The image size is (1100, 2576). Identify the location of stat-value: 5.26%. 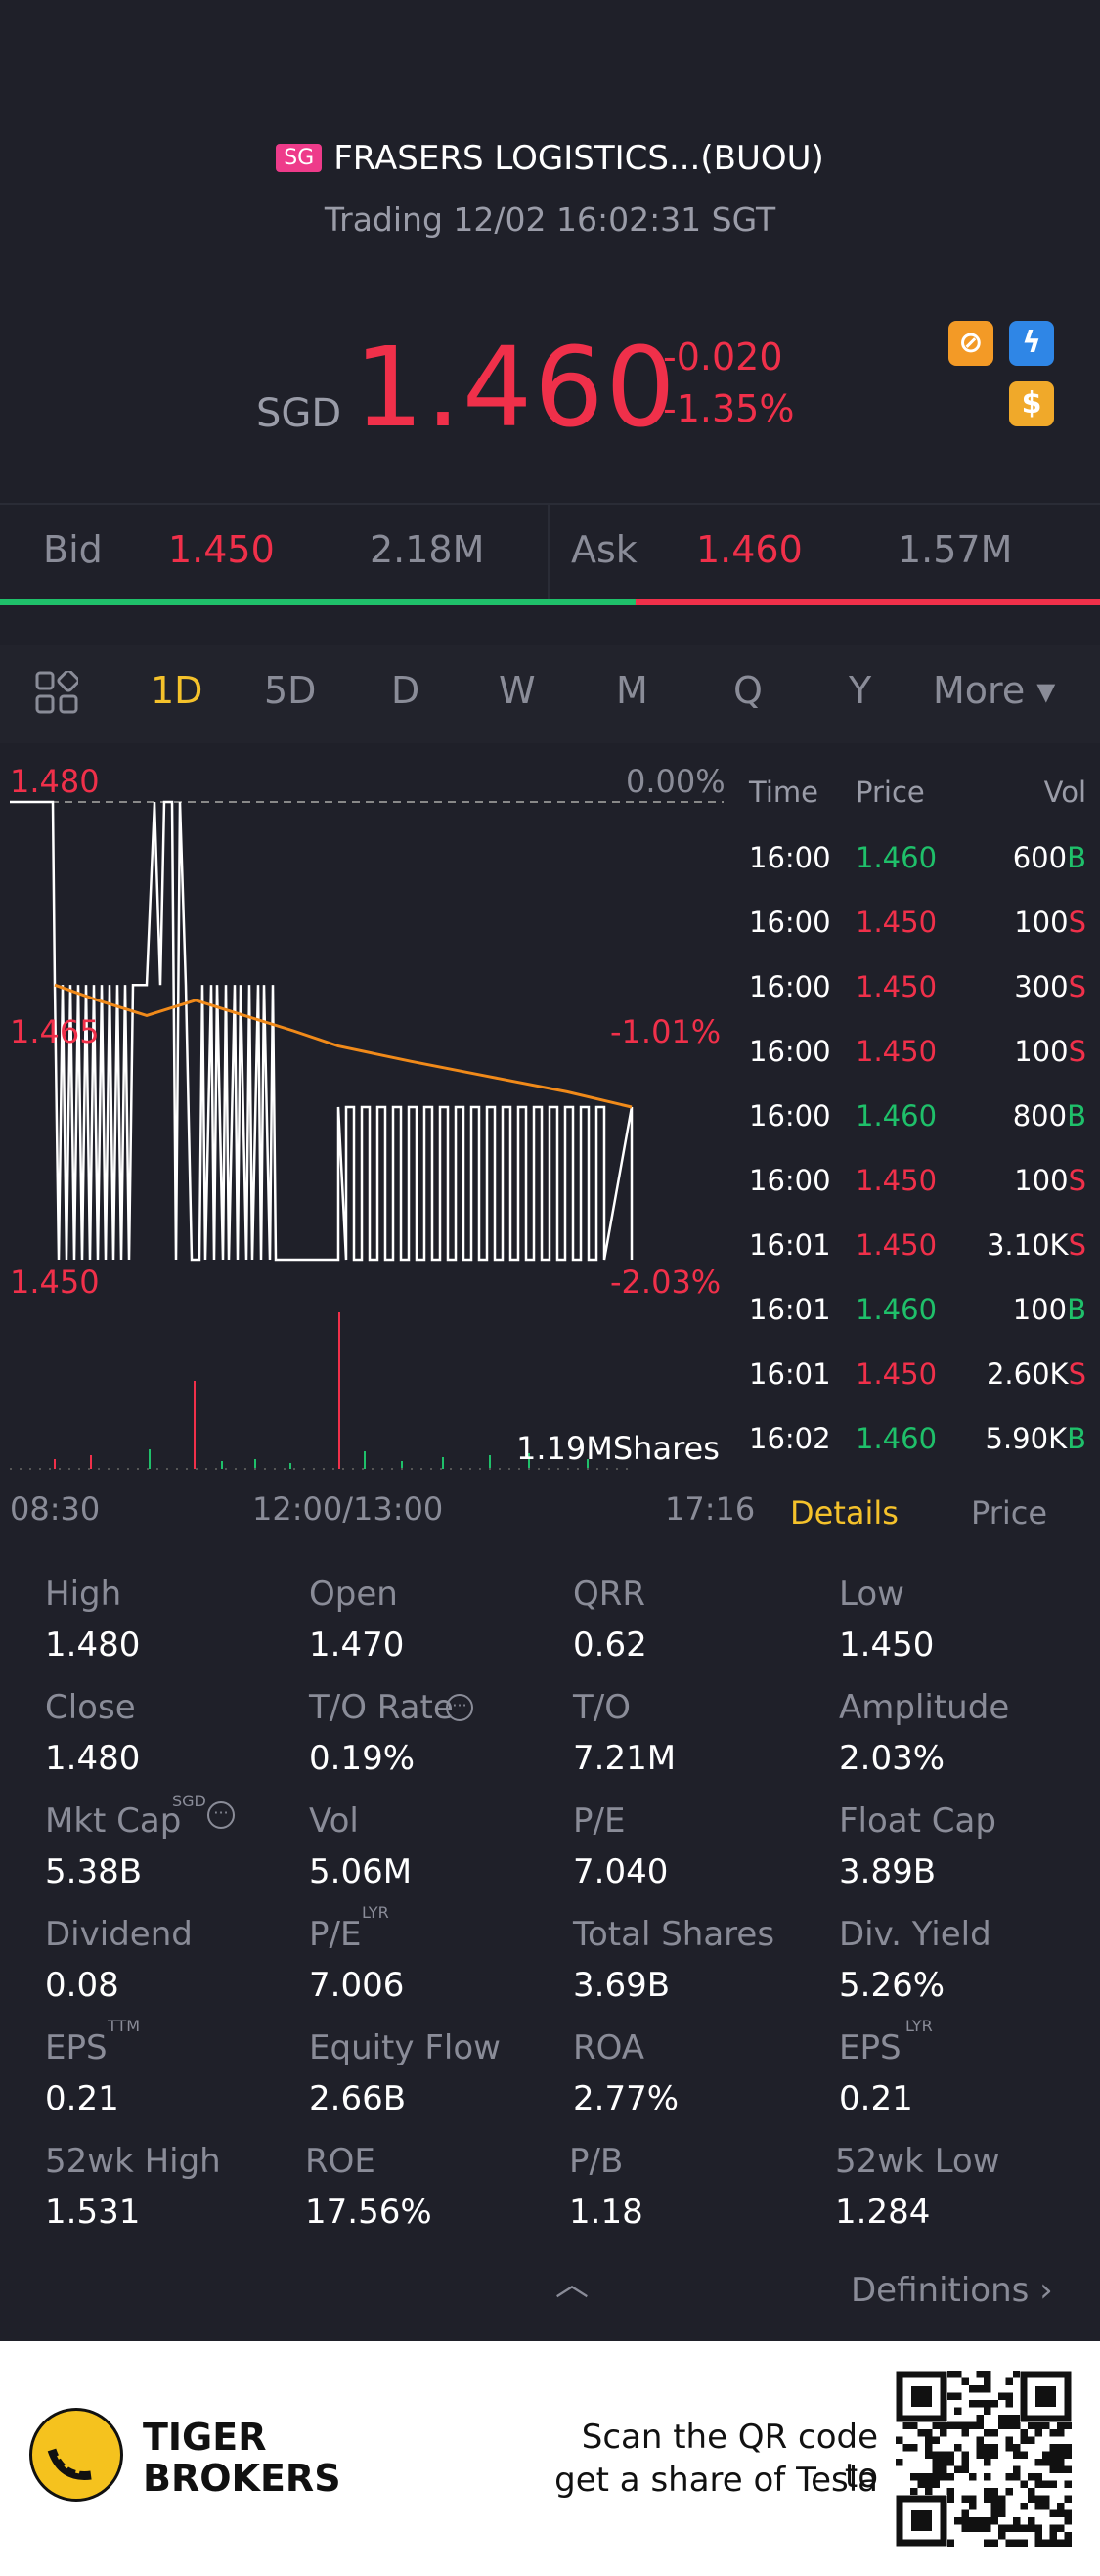
(892, 1985).